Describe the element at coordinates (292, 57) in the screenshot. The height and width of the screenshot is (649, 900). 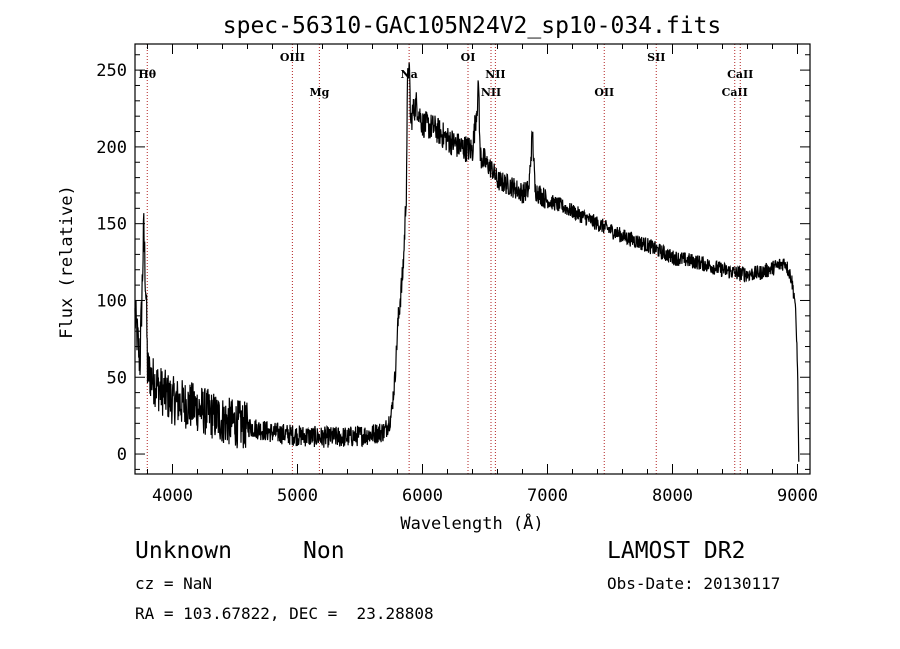
I see `spectral-line-label: OIII` at that location.